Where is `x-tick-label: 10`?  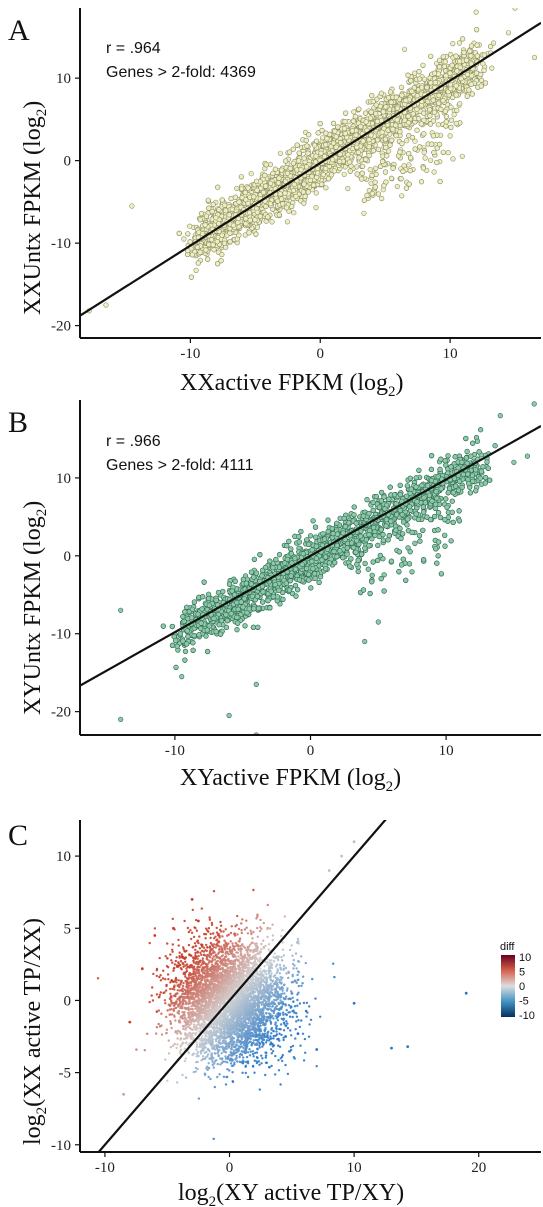 x-tick-label: 10 is located at coordinates (450, 354).